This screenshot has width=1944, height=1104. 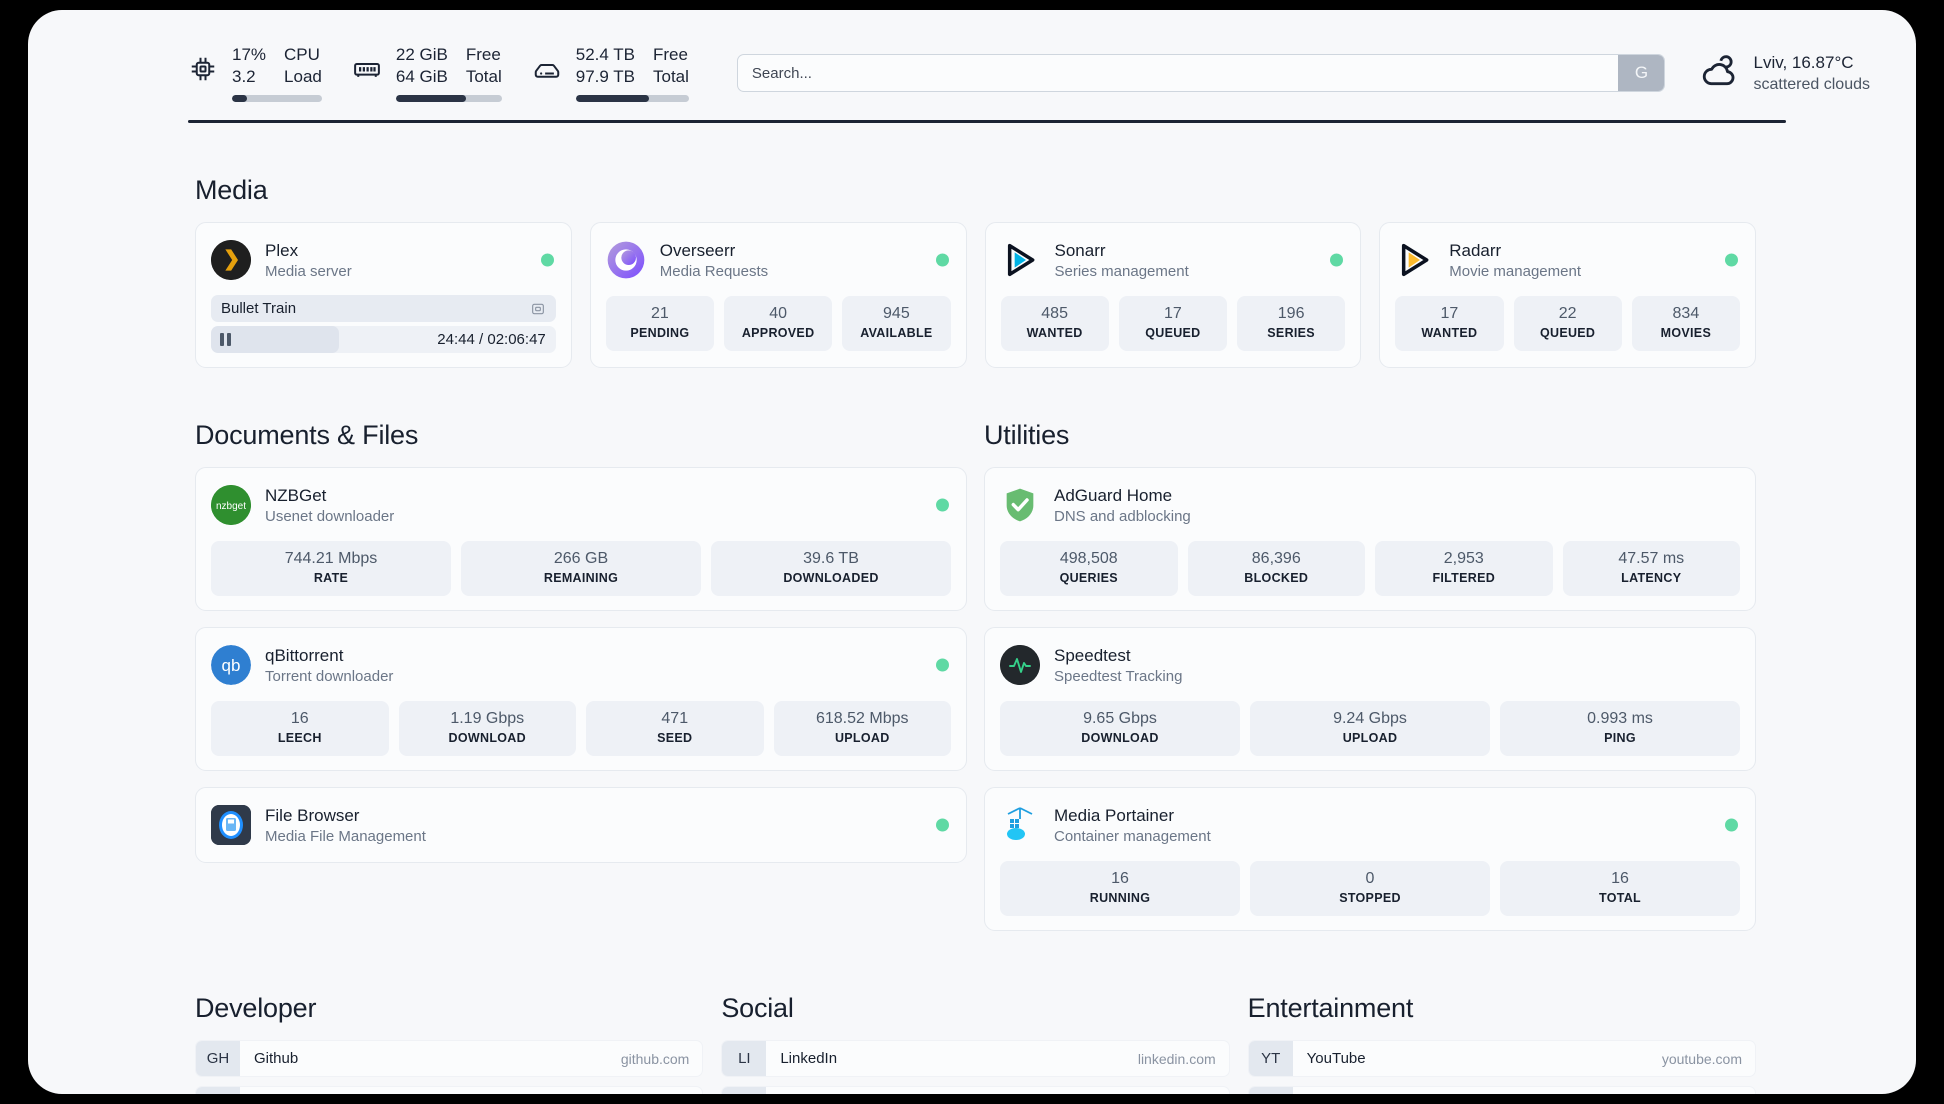 I want to click on disk-usage-bar, so click(x=632, y=98).